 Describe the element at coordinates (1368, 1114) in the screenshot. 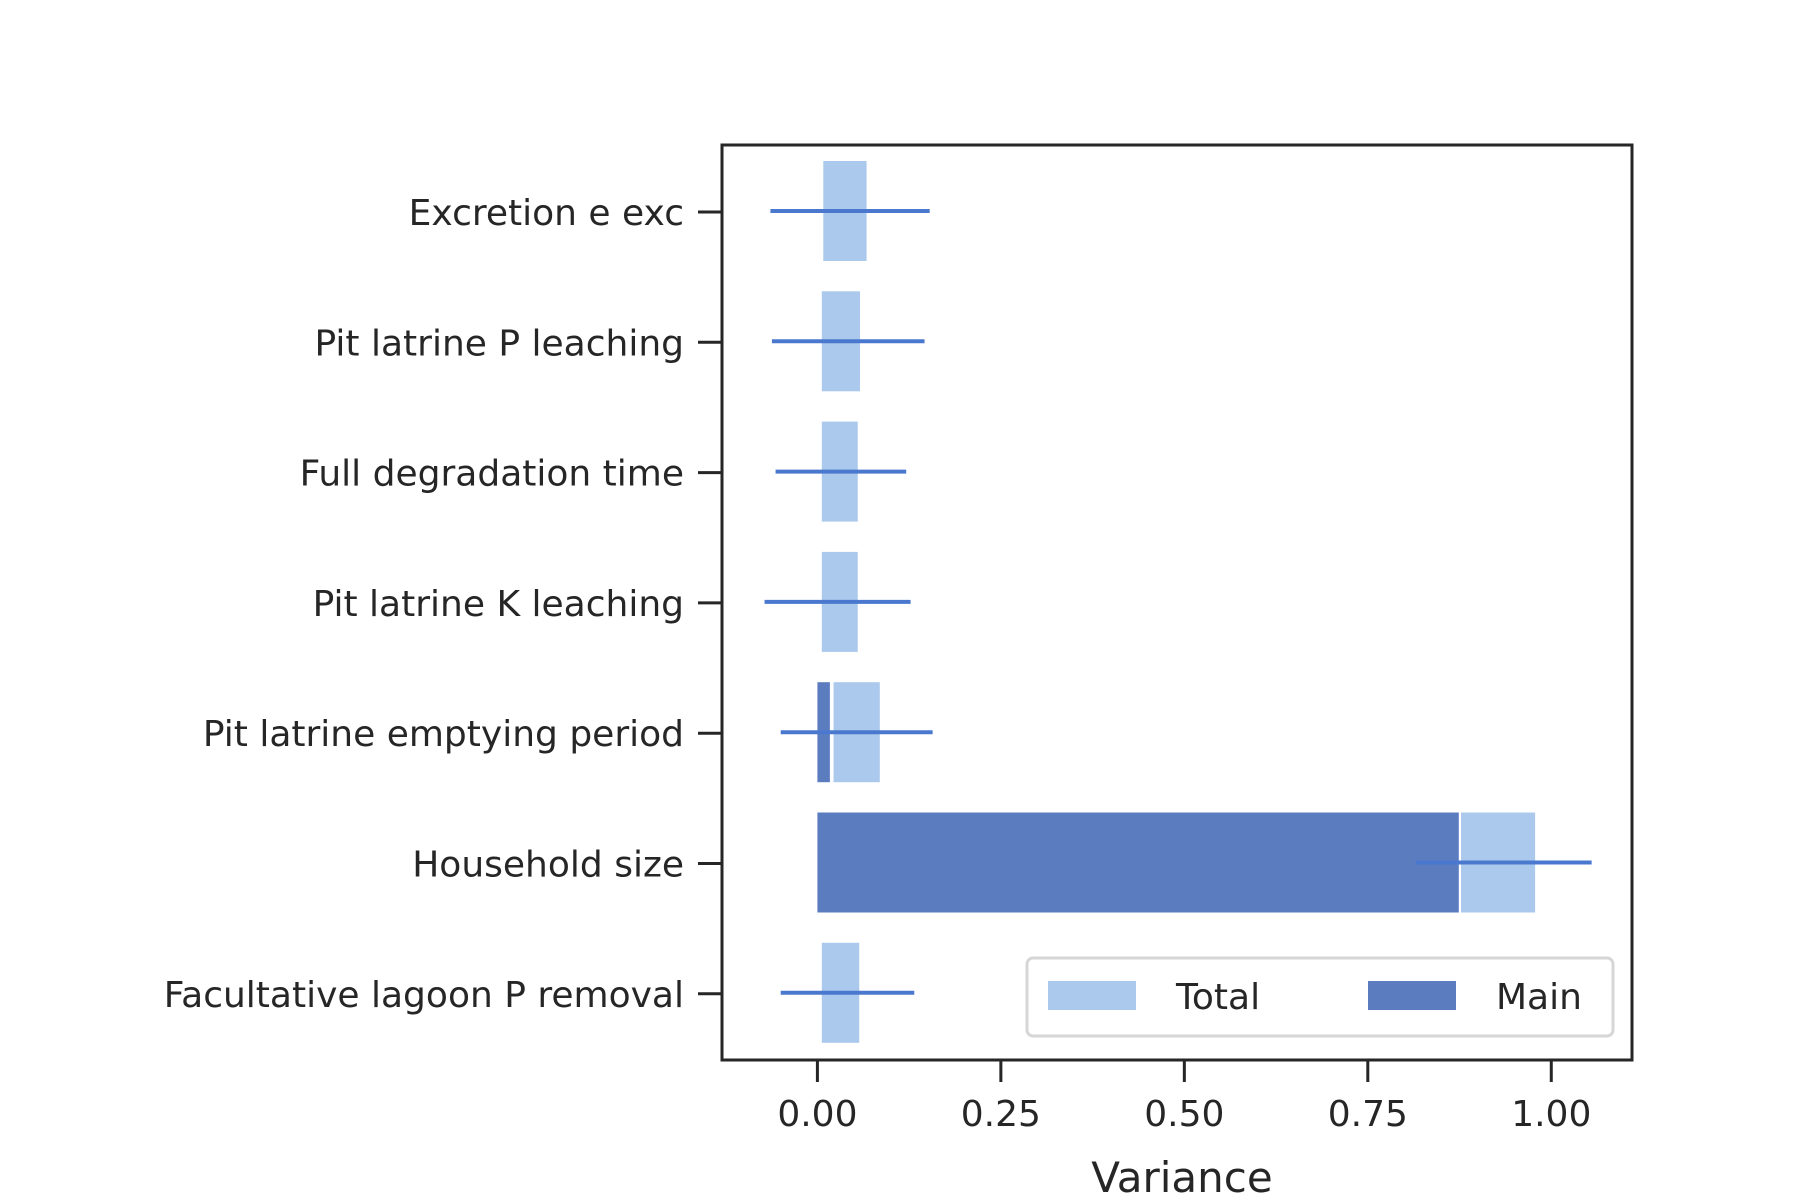

I see `x-tick-label: 0.75` at that location.